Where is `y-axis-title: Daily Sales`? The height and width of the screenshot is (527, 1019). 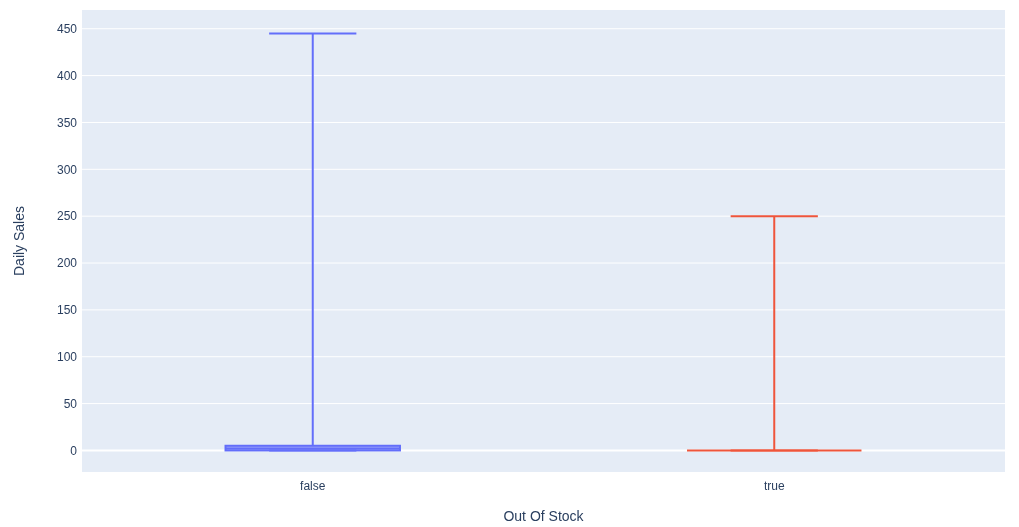 y-axis-title: Daily Sales is located at coordinates (19, 241).